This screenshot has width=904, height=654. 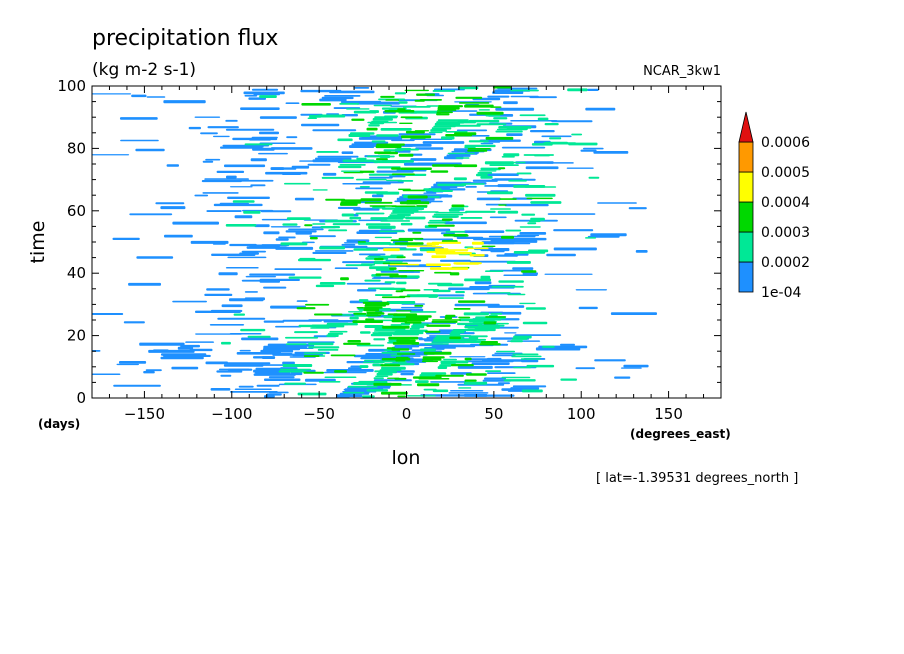 What do you see at coordinates (746, 247) in the screenshot?
I see `colorbar-box` at bounding box center [746, 247].